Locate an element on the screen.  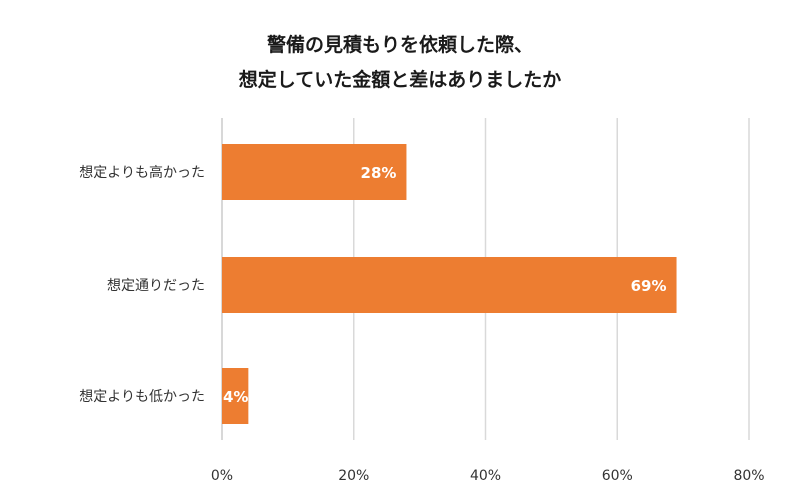
x-tick-label: 80% is located at coordinates (748, 476).